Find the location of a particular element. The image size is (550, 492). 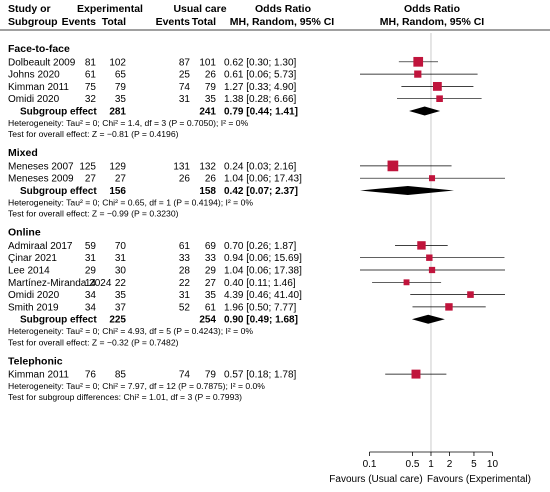

ctrl-events: 22 is located at coordinates (185, 283).